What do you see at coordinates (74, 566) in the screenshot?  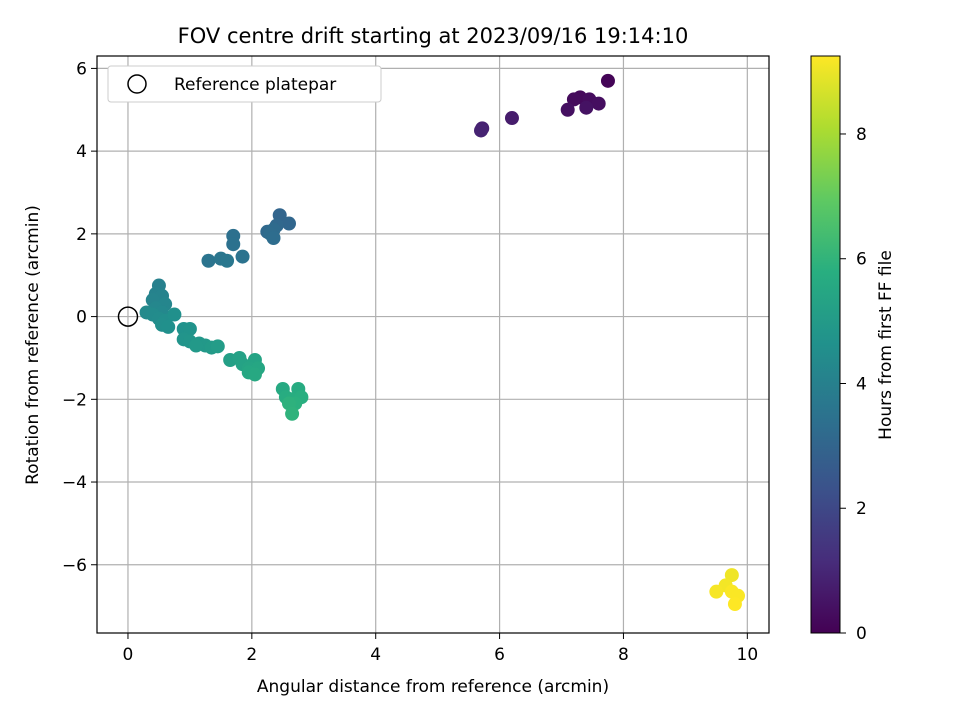 I see `y-tick-label: −6` at bounding box center [74, 566].